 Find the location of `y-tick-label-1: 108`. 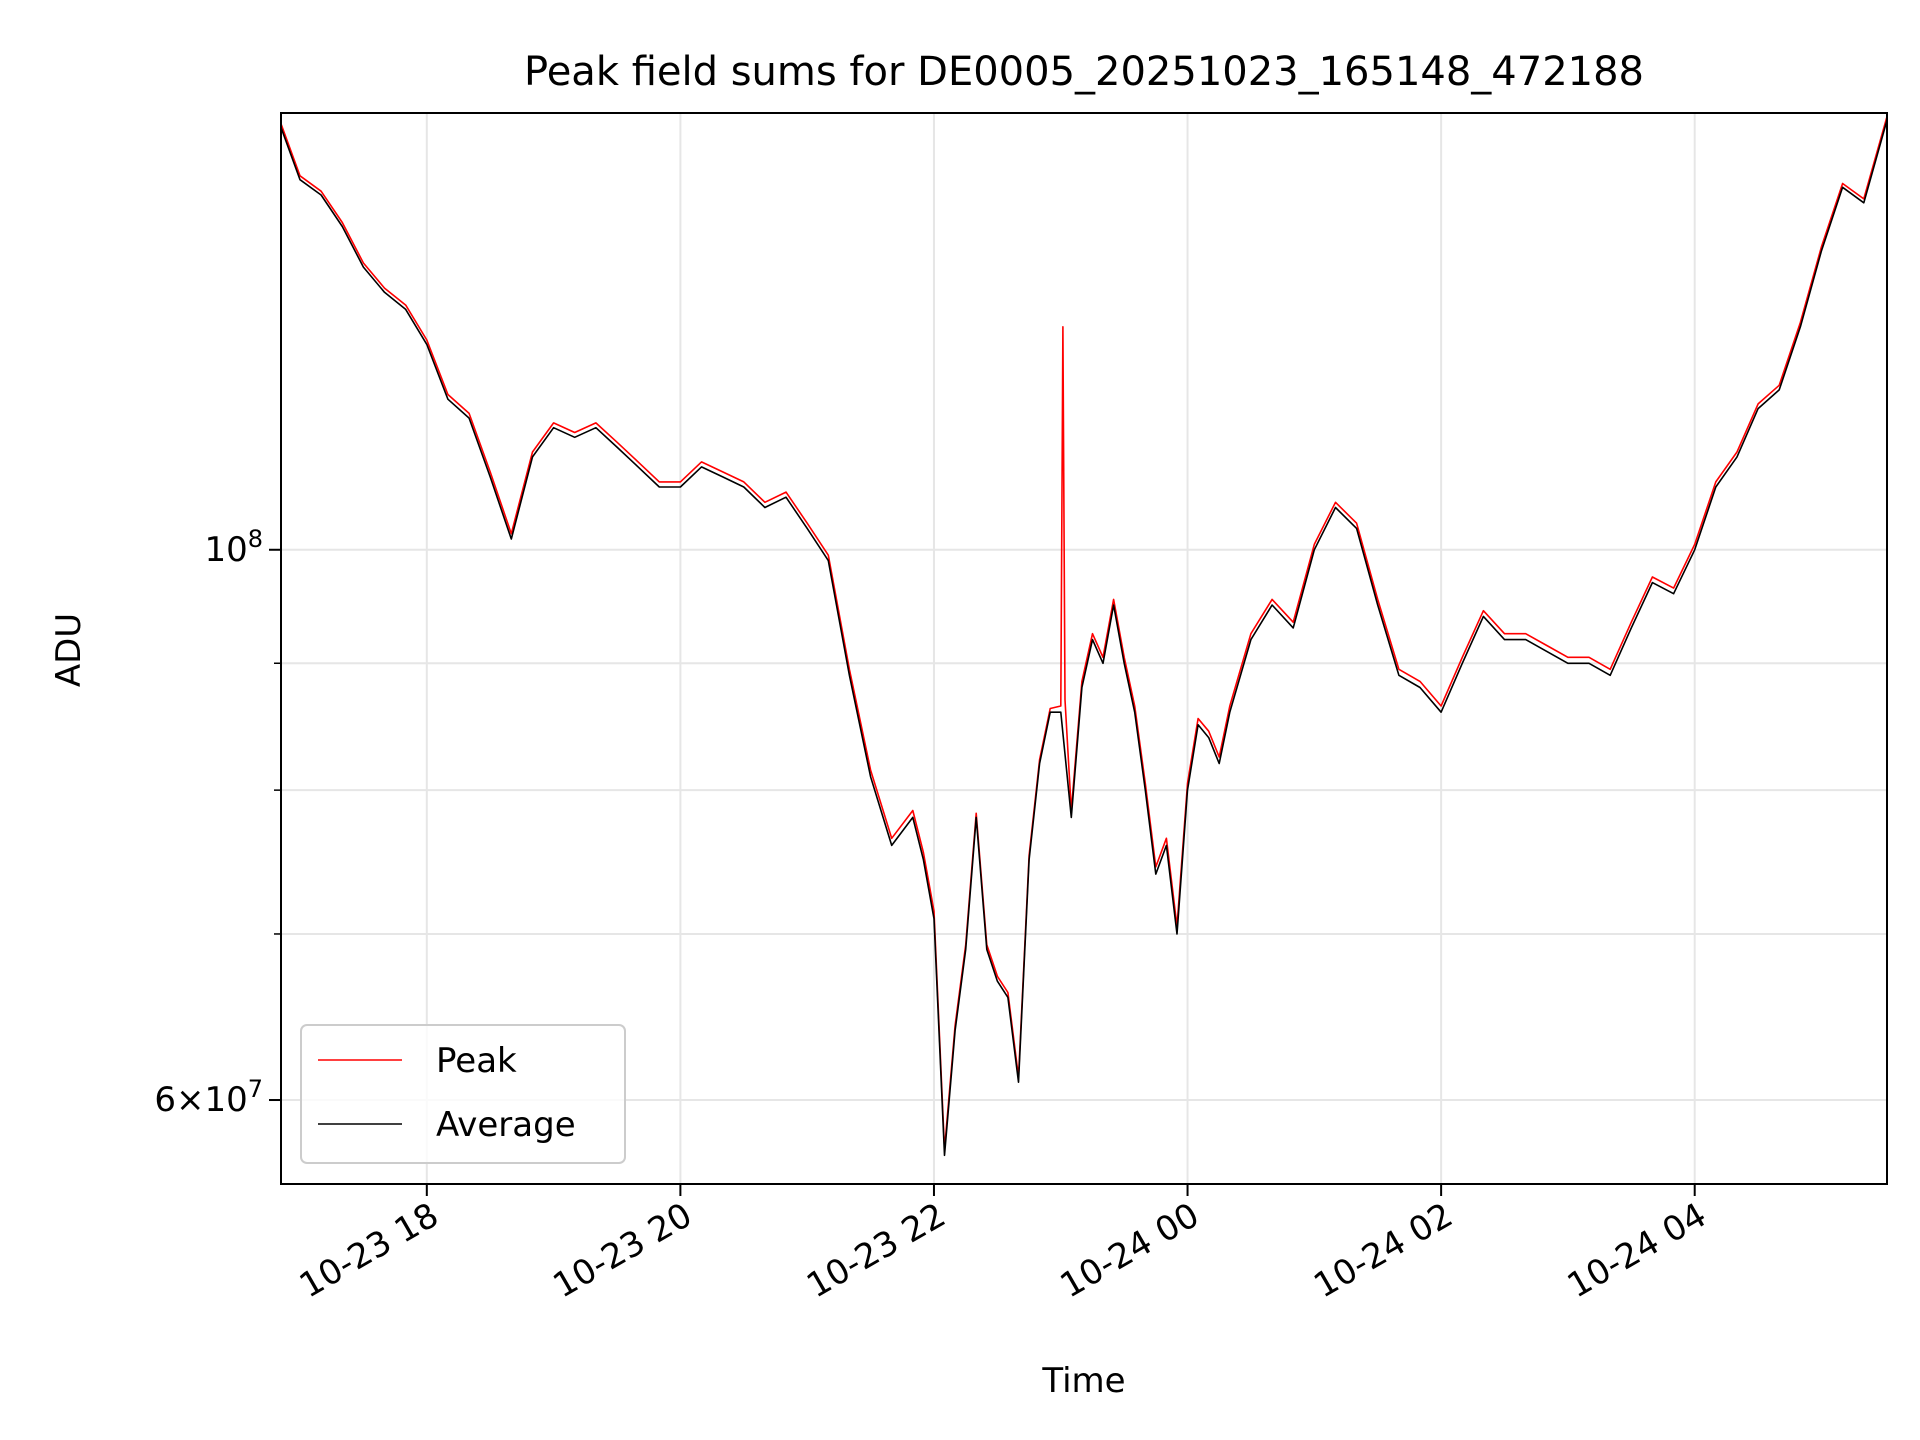

y-tick-label-1: 108 is located at coordinates (233, 547).